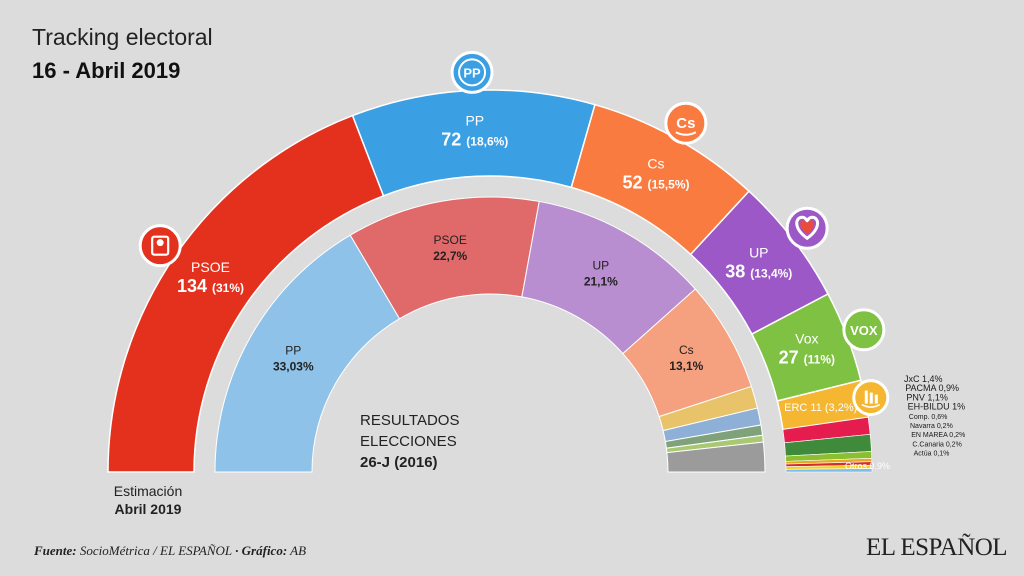  What do you see at coordinates (601, 265) in the screenshot?
I see `results-label-up: UP` at bounding box center [601, 265].